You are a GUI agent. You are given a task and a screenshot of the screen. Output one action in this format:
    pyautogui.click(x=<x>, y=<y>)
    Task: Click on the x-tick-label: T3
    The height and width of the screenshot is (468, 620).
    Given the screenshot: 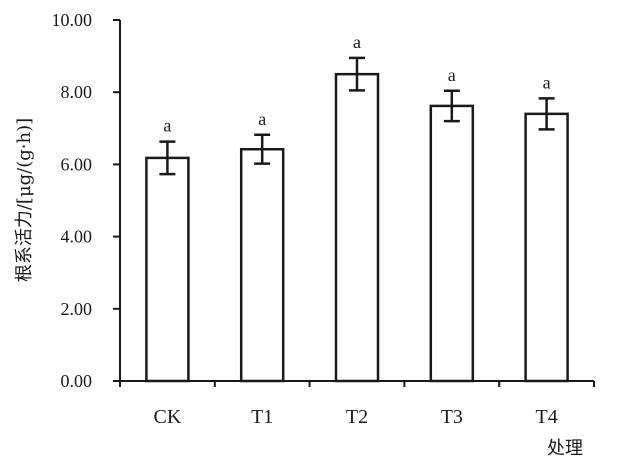 What is the action you would take?
    pyautogui.click(x=452, y=417)
    